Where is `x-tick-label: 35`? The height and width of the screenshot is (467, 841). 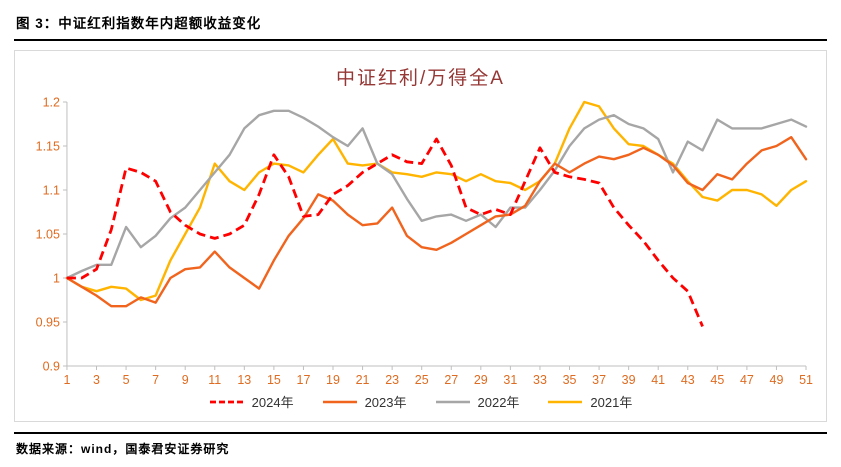
x-tick-label: 35 is located at coordinates (570, 380).